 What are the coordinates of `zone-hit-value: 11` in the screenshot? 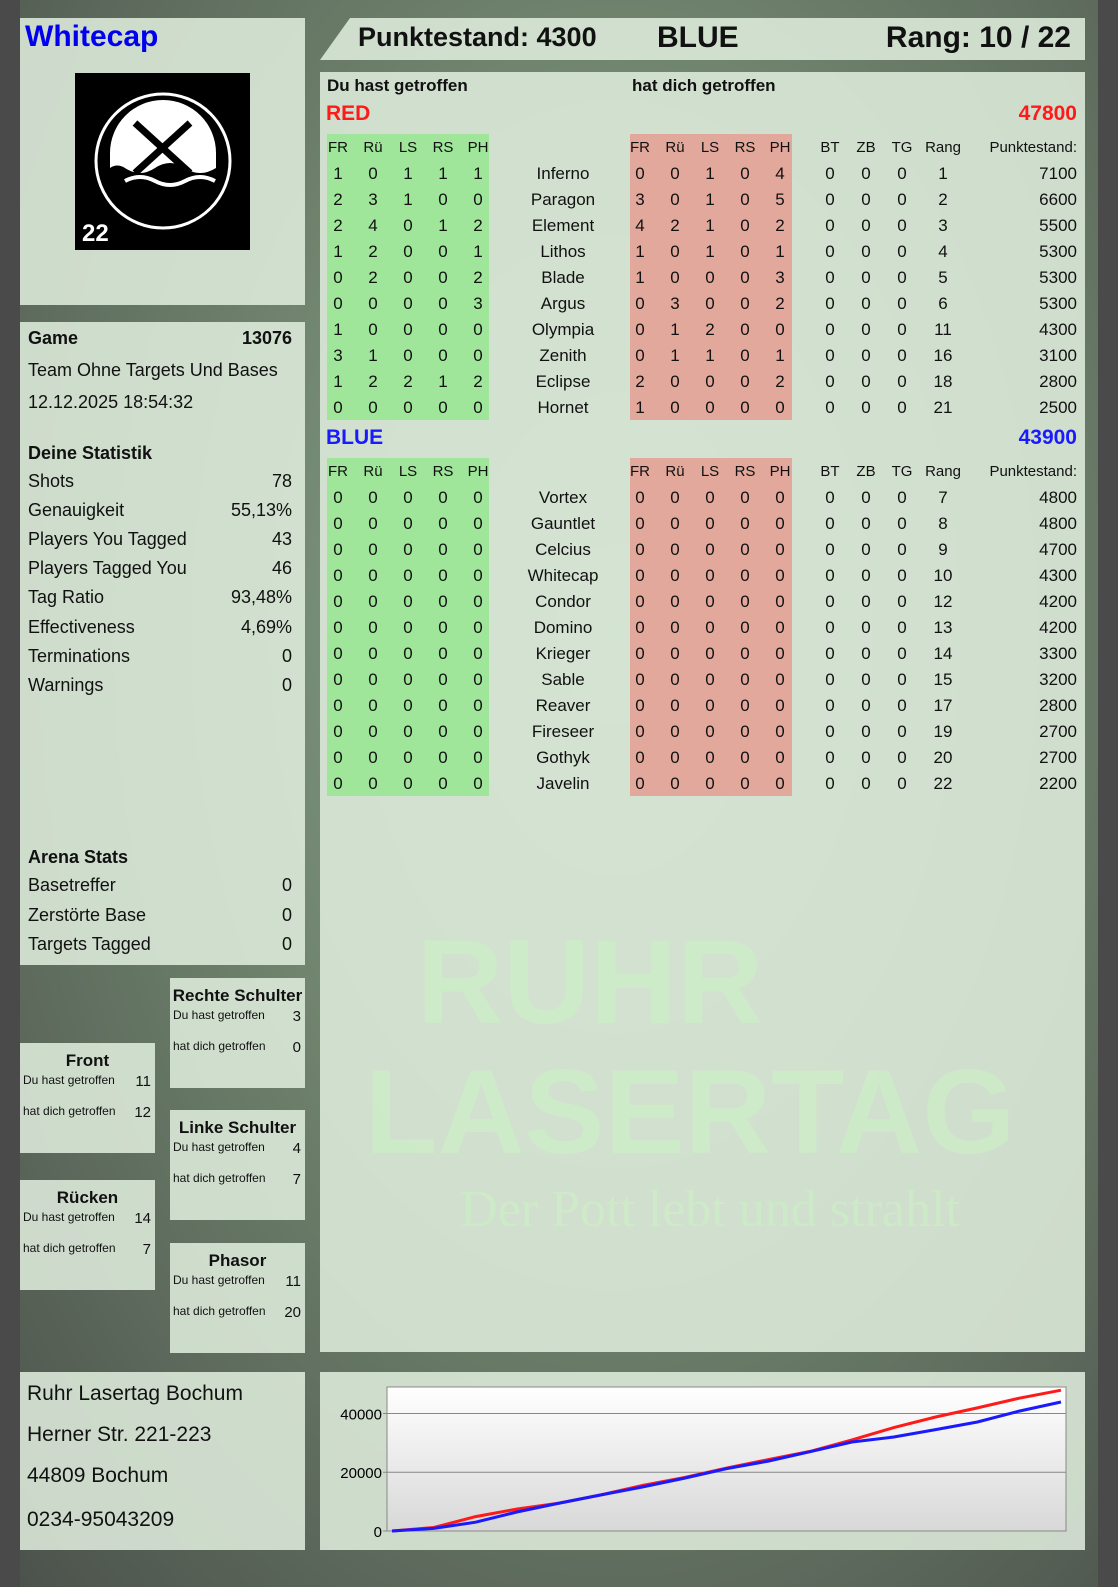 It's located at (293, 1281).